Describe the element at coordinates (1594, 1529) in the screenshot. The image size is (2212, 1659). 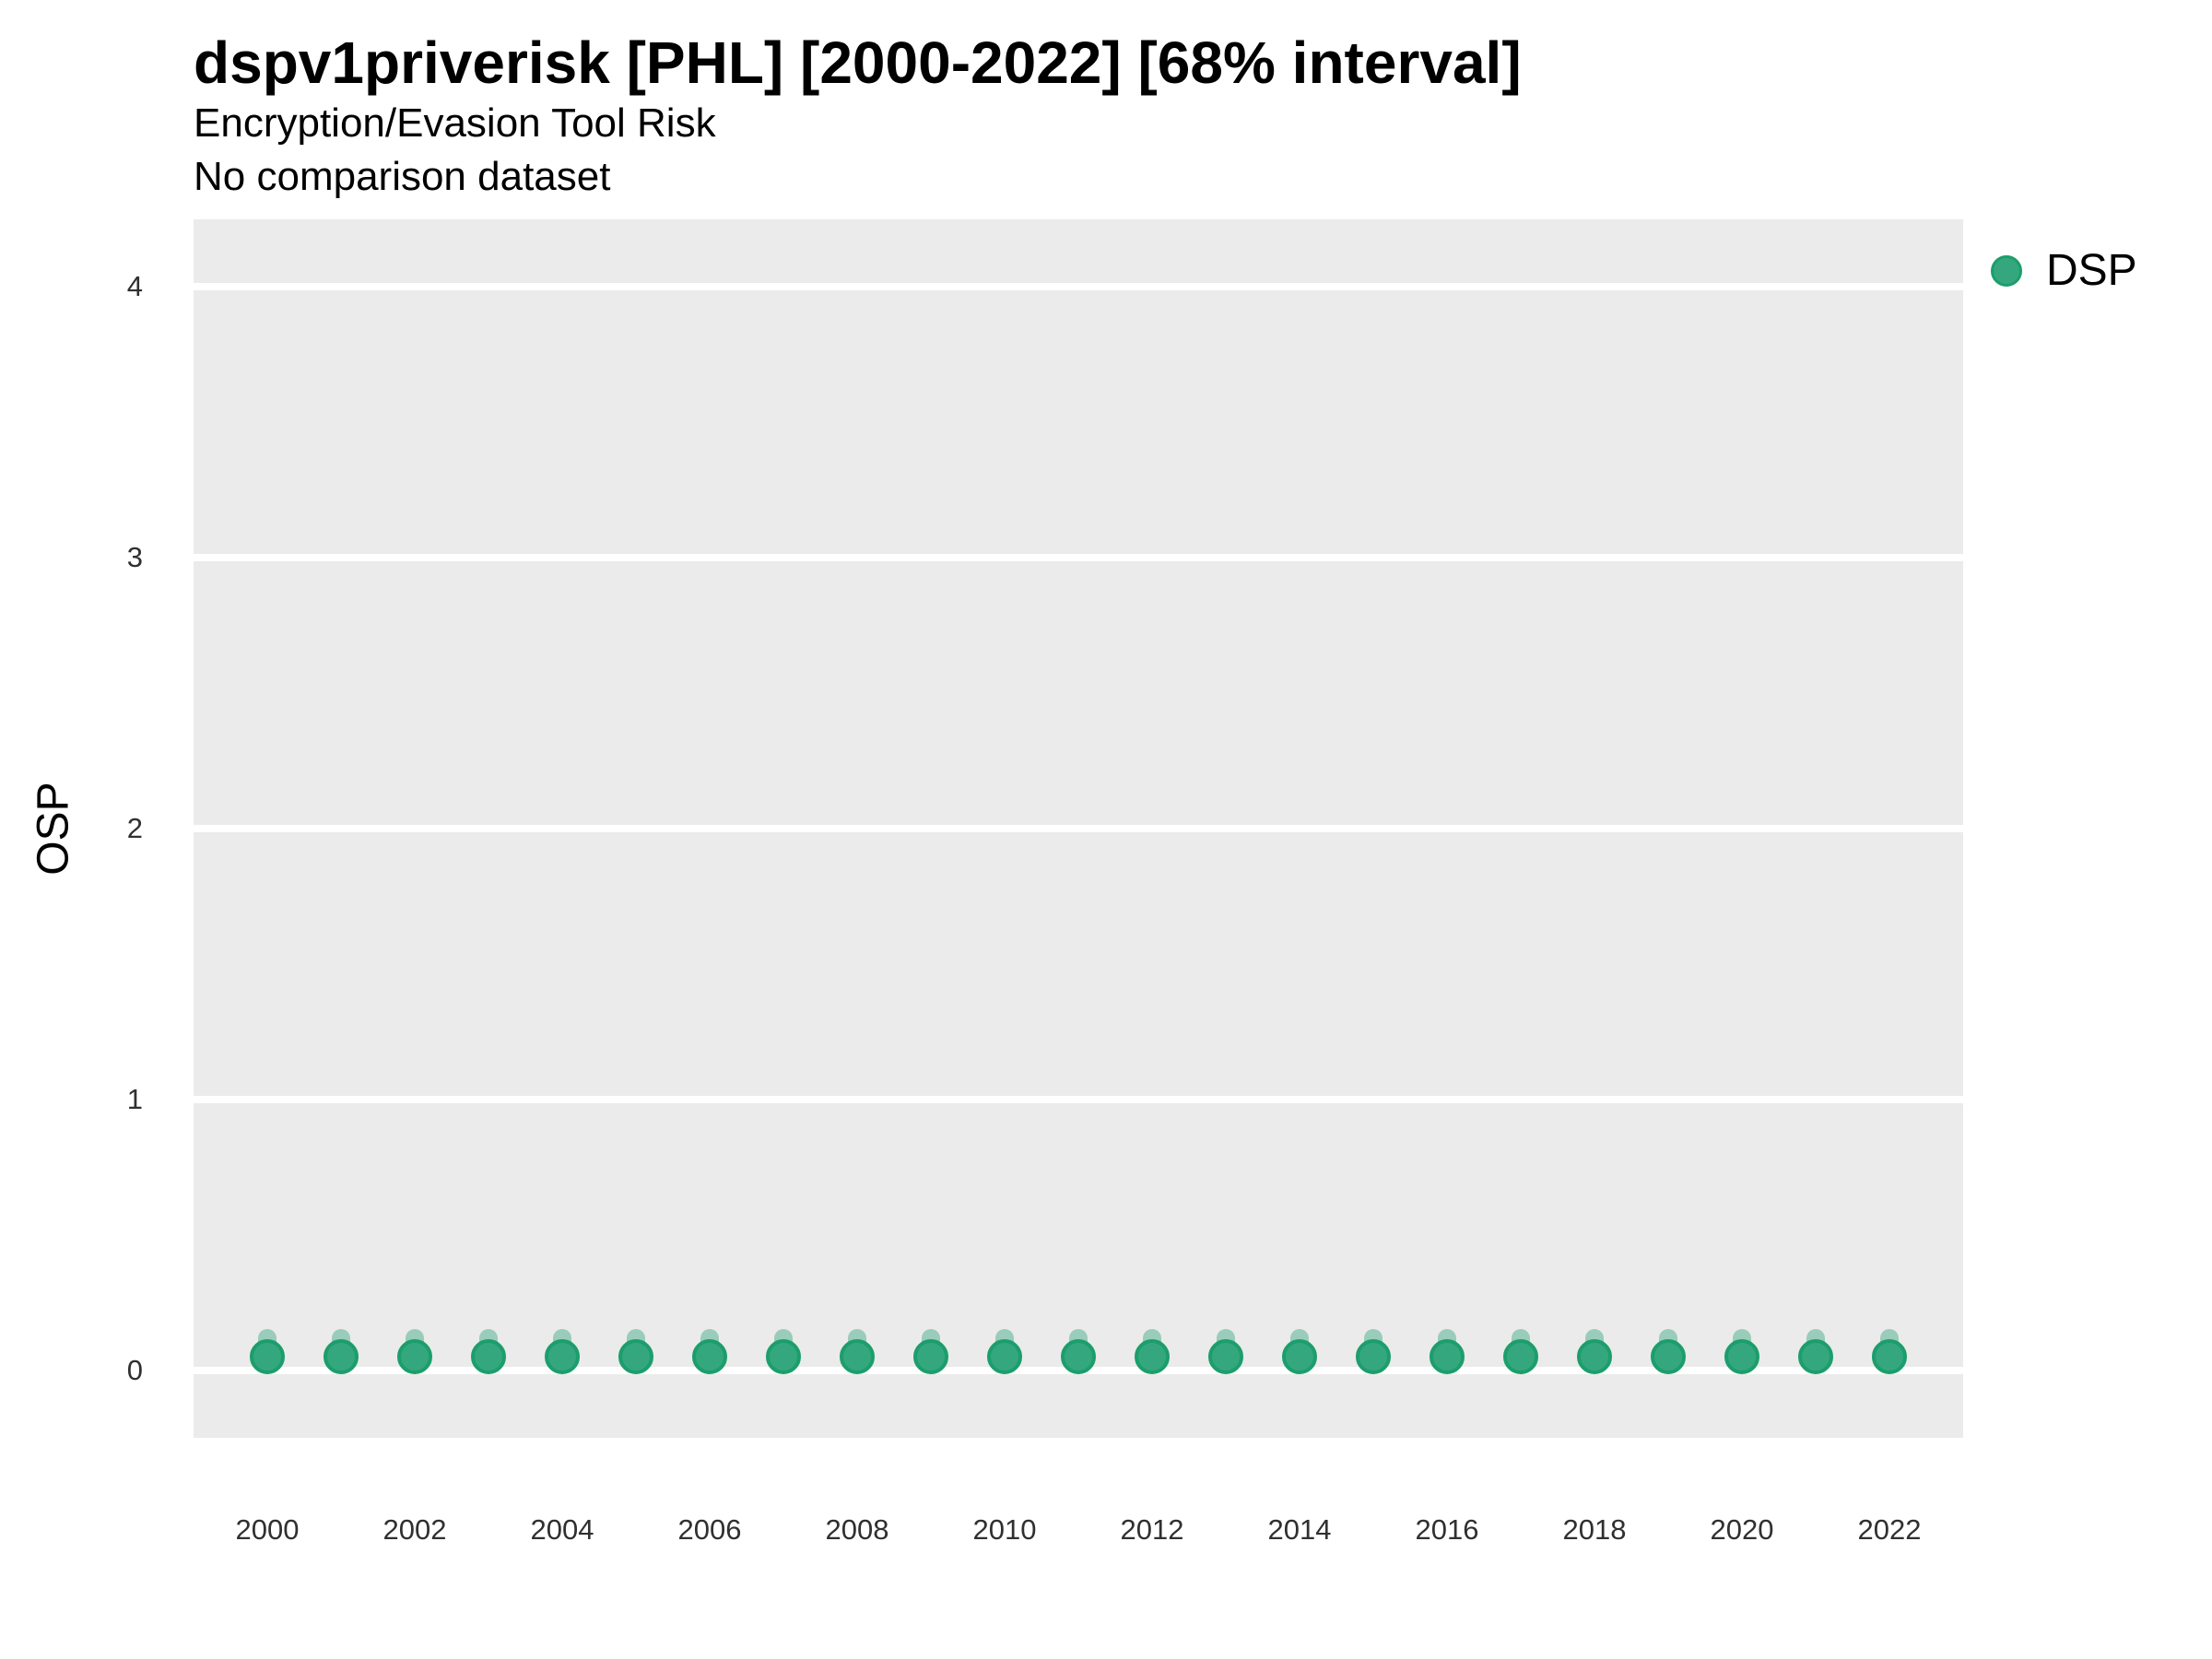
I see `x-tick-label: 2018` at that location.